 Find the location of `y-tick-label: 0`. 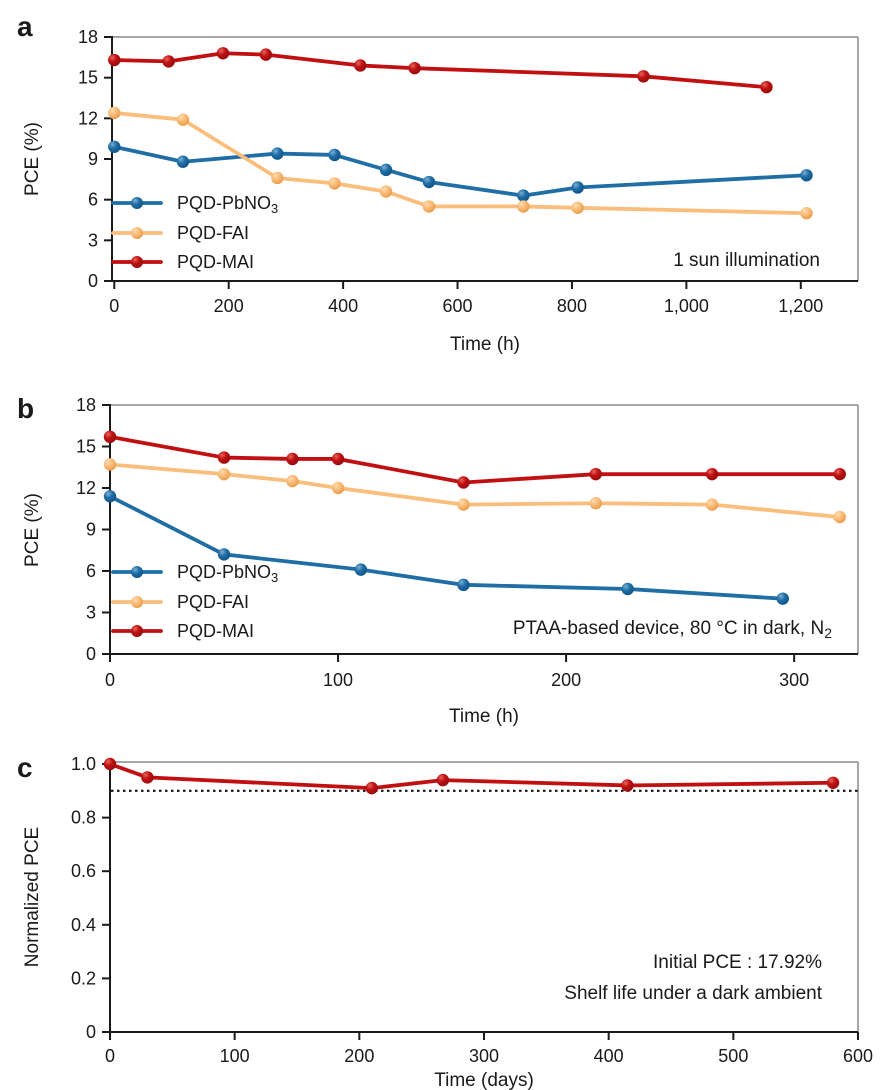

y-tick-label: 0 is located at coordinates (93, 281).